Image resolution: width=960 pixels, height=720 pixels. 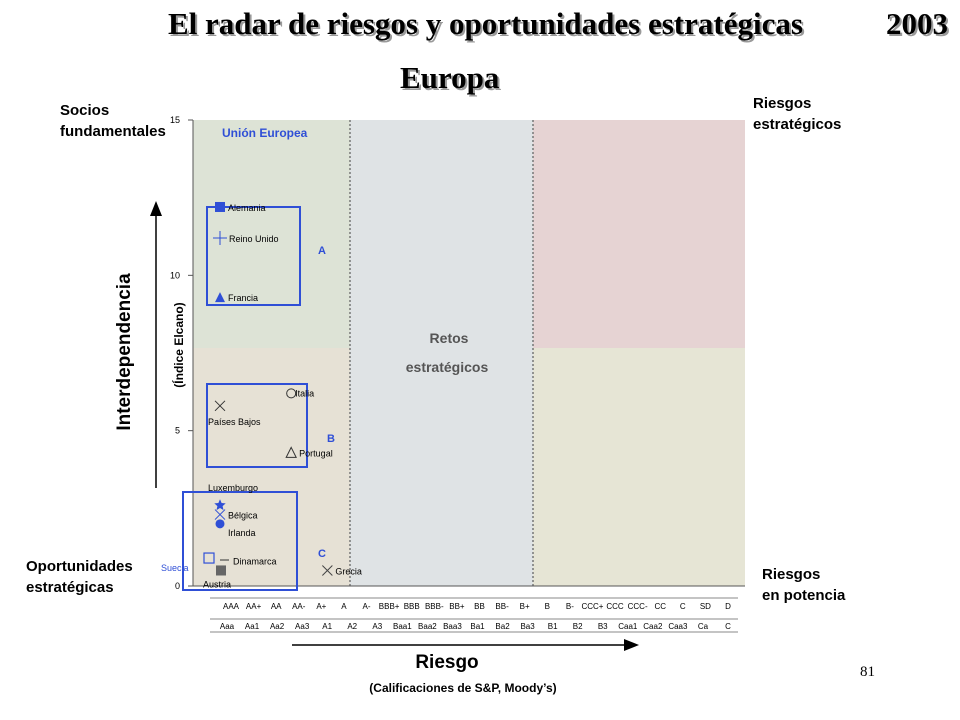 I want to click on x-tick-label-moodys: A2, so click(x=352, y=626).